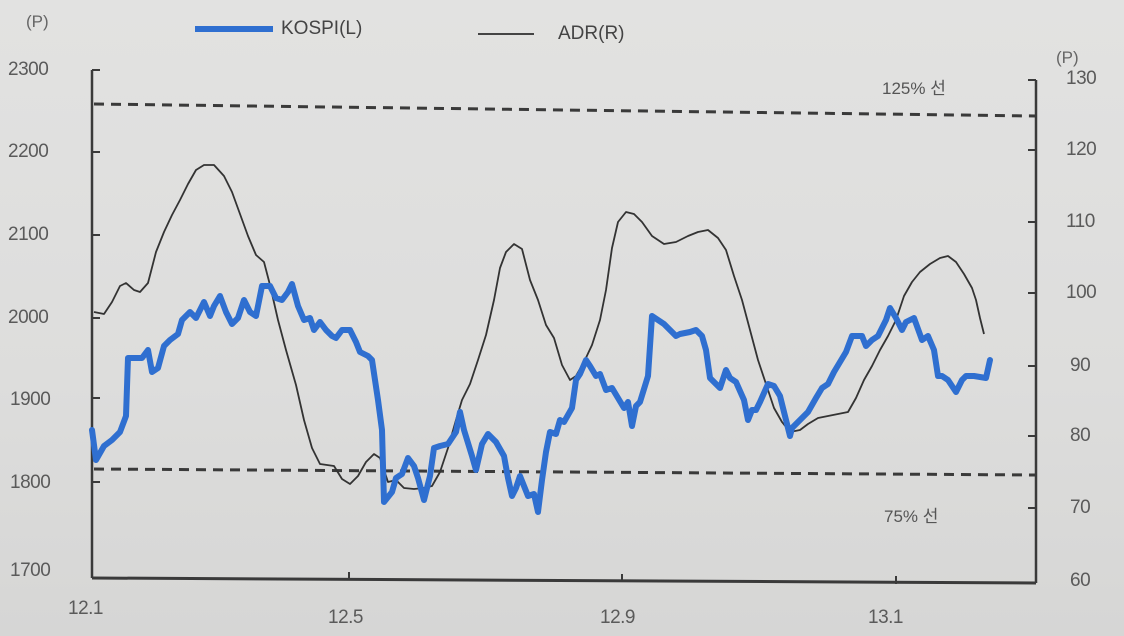  What do you see at coordinates (1080, 365) in the screenshot?
I see `right-tick-90: 90` at bounding box center [1080, 365].